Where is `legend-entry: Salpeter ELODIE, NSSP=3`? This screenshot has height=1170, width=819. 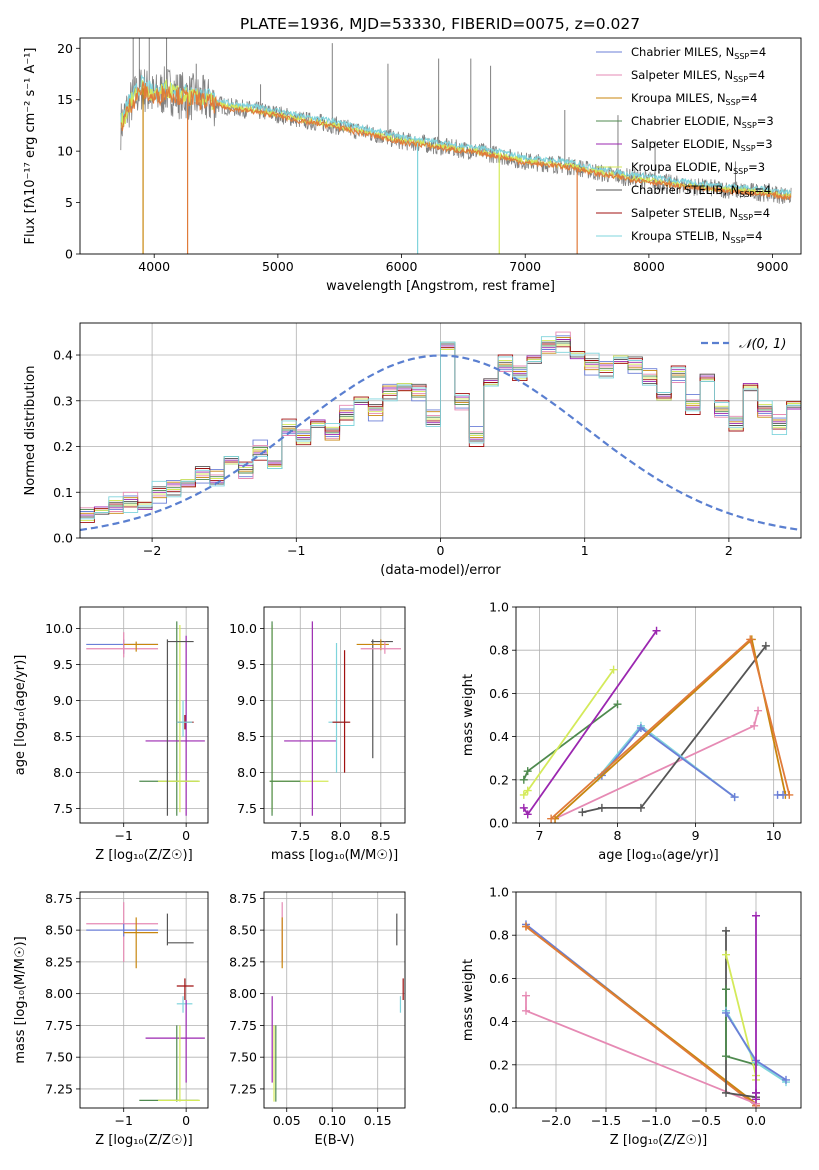
legend-entry: Salpeter ELODIE, NSSP=3 is located at coordinates (702, 145).